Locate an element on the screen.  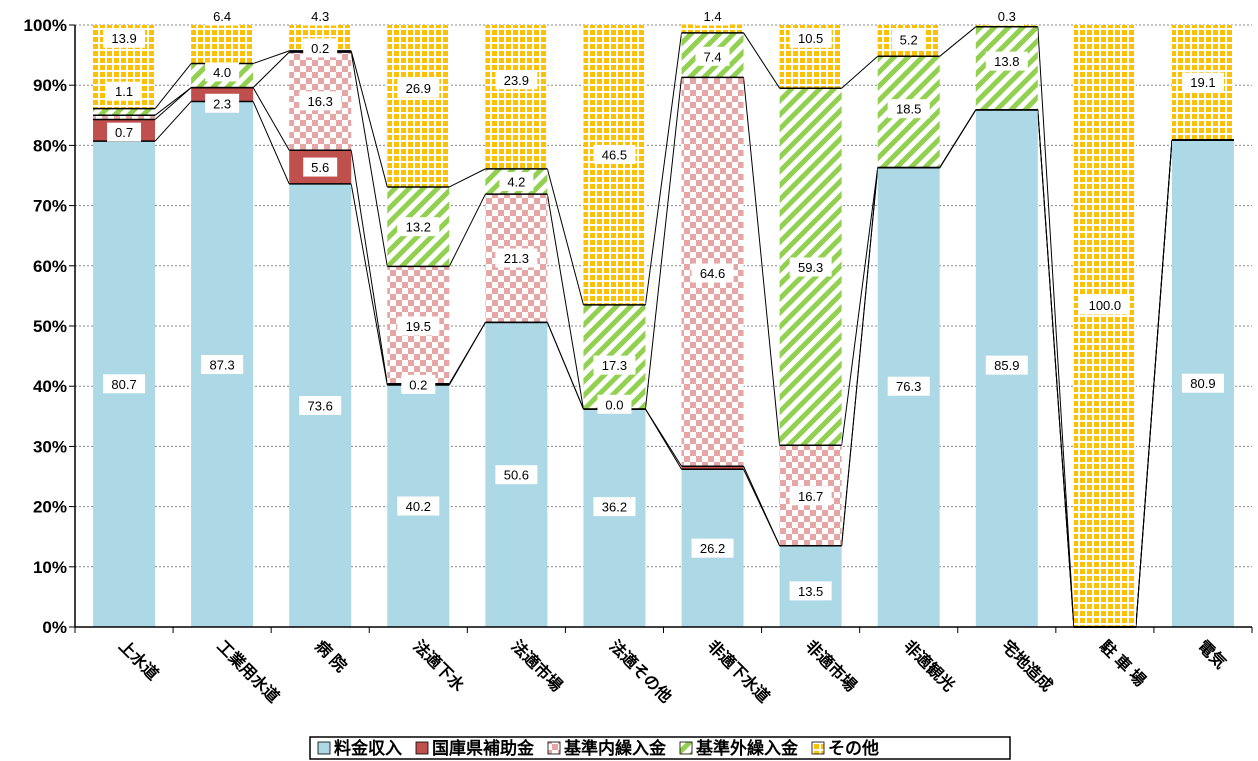
x-category-label: 法適その他 is located at coordinates (641, 671).